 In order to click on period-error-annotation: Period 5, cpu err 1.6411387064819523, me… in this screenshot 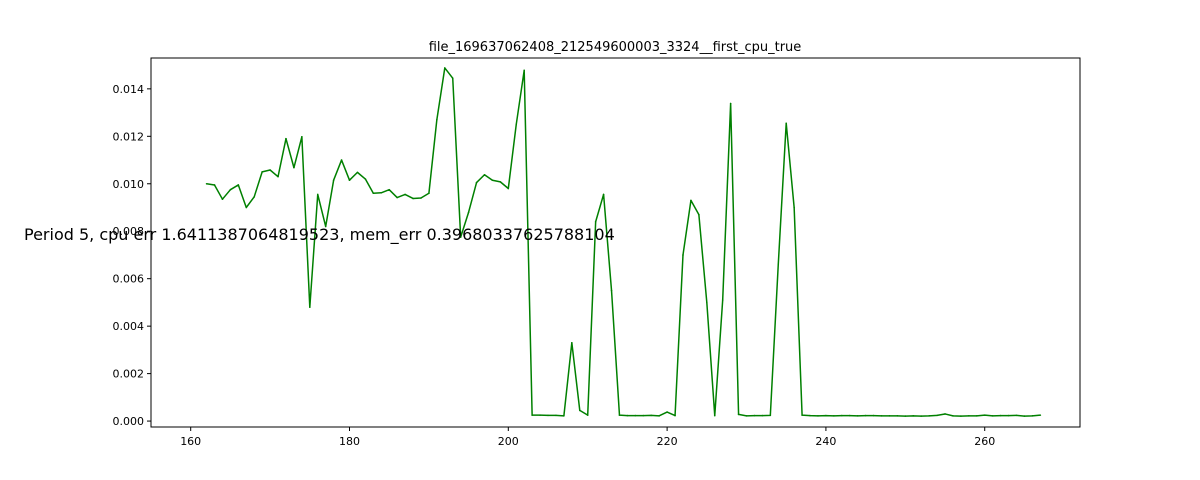, I will do `click(319, 235)`.